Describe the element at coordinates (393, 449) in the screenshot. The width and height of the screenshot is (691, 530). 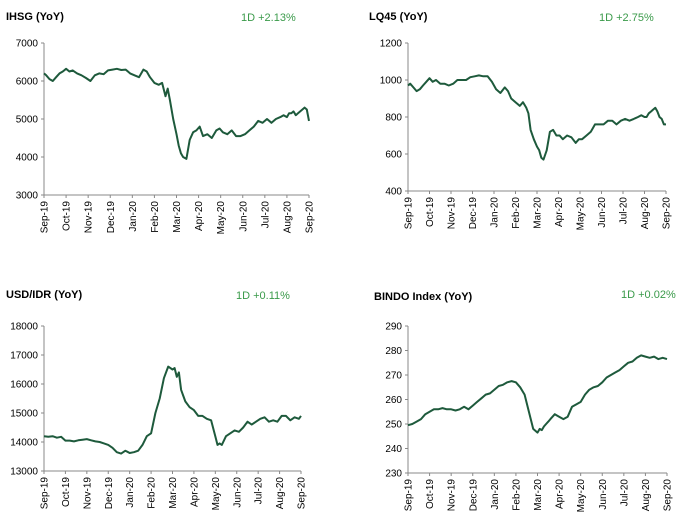
I see `y-tick-label: 240` at that location.